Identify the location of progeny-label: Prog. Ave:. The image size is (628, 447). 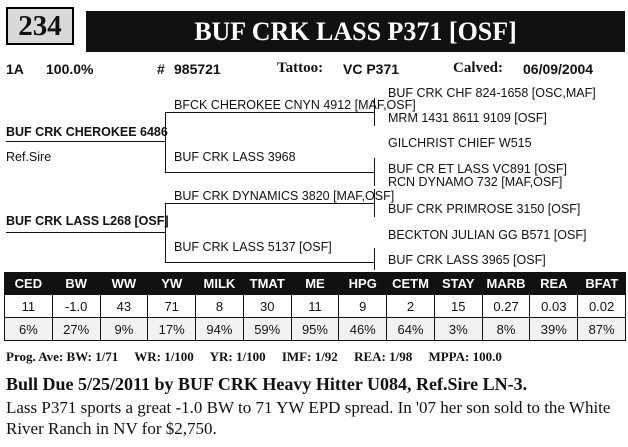
(35, 356).